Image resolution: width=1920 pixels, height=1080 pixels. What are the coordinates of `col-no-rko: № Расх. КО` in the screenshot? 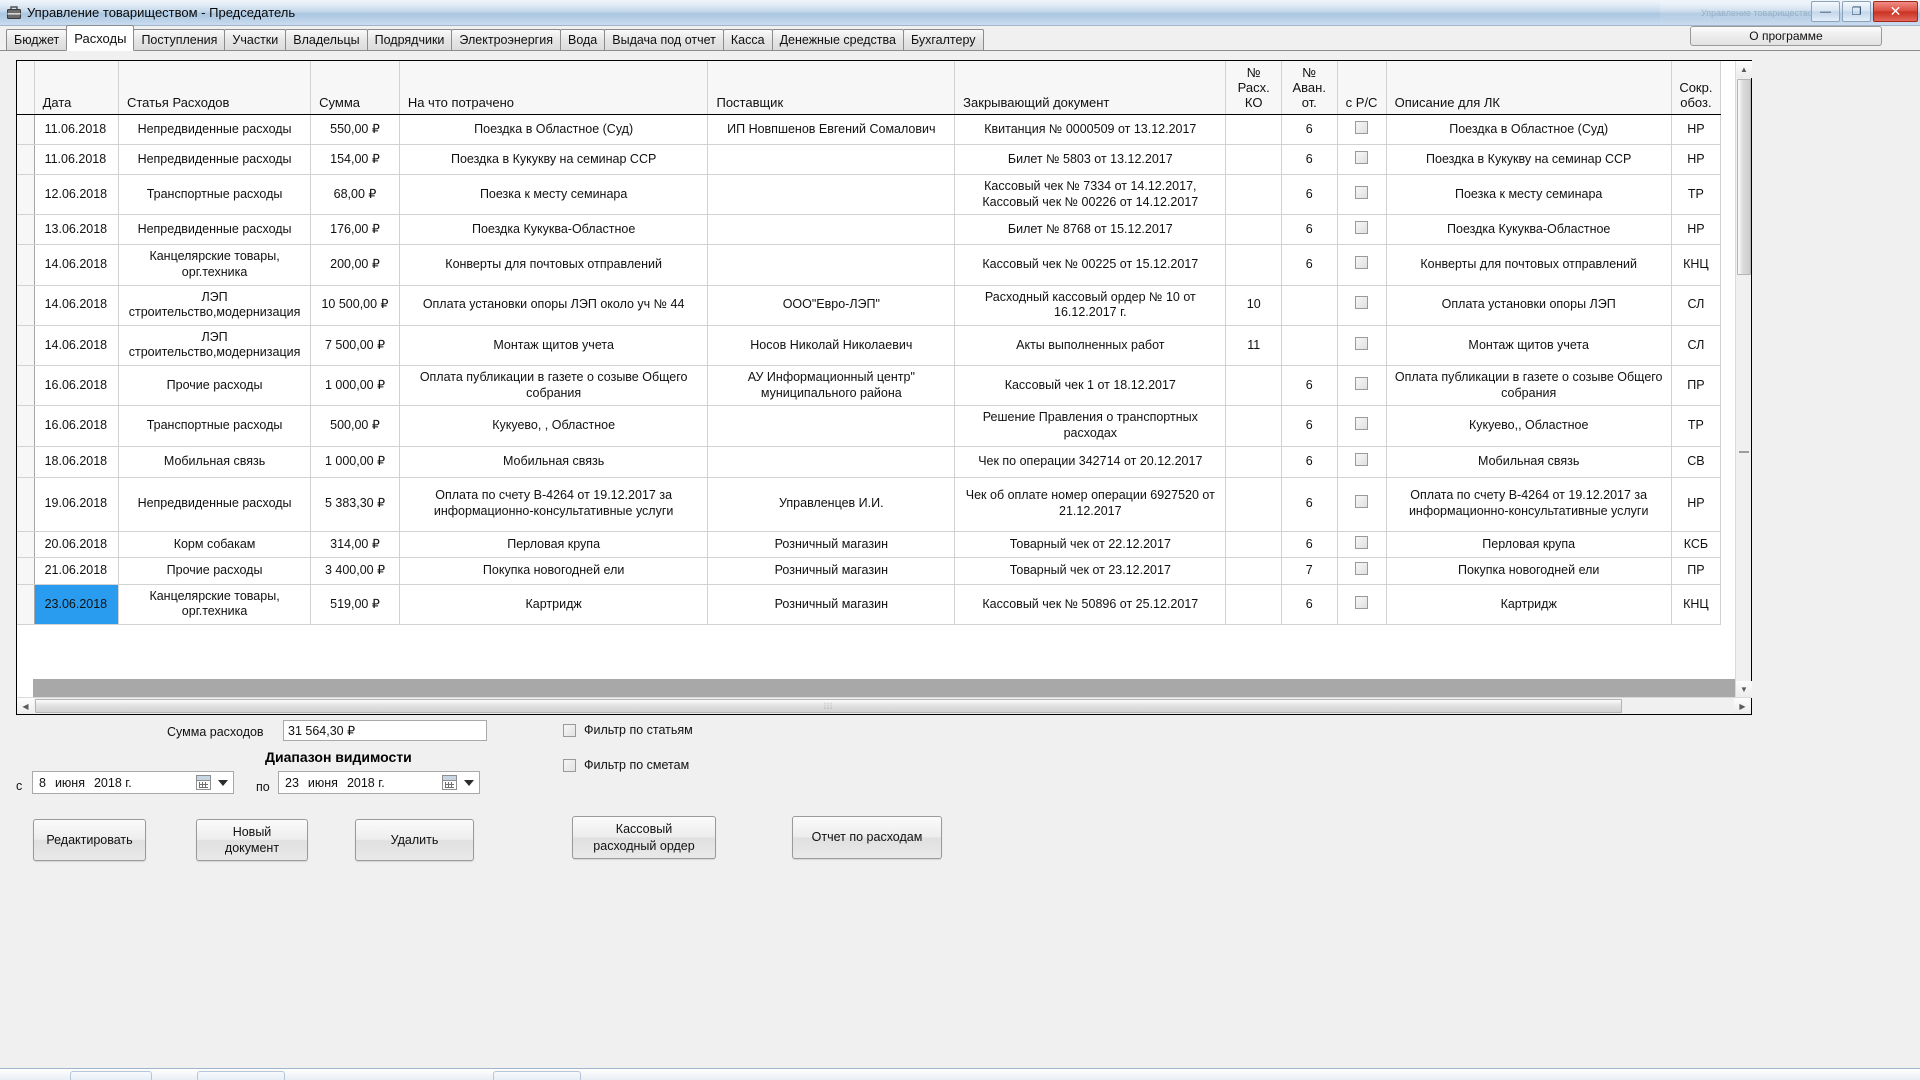 It's located at (1253, 88).